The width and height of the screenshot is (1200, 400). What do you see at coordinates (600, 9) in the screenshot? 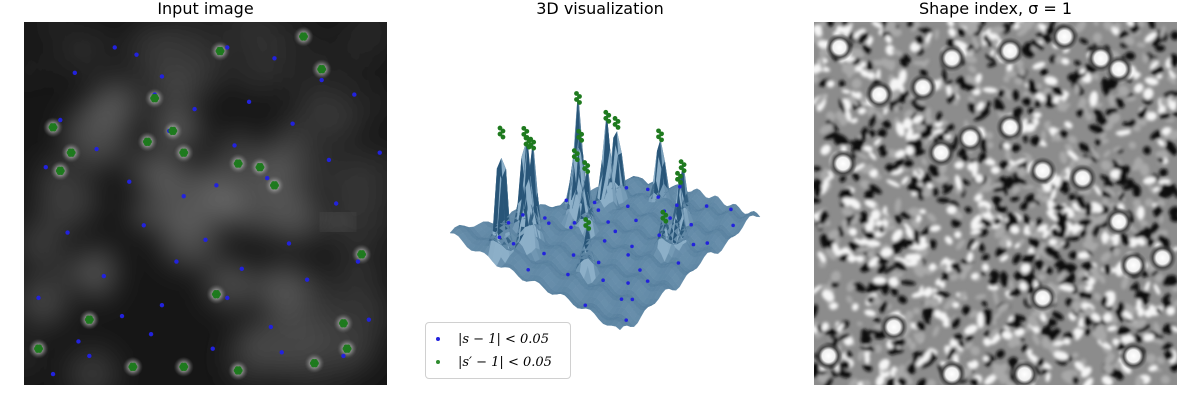
I see `surface-plot-title: 3D visualization` at bounding box center [600, 9].